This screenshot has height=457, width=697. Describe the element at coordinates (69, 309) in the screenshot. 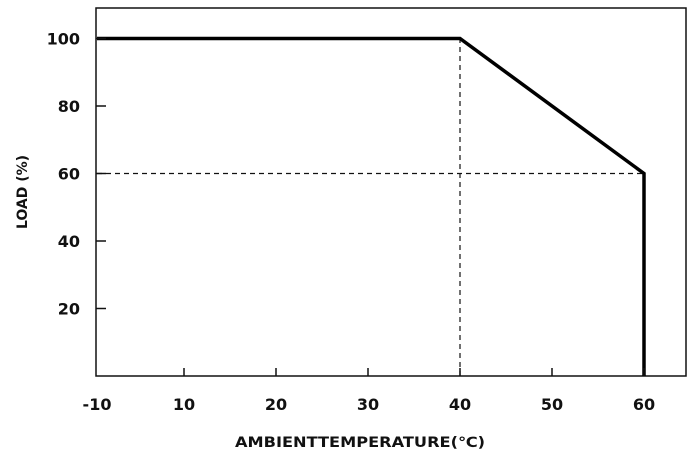

I see `y-tick-label: 20` at that location.